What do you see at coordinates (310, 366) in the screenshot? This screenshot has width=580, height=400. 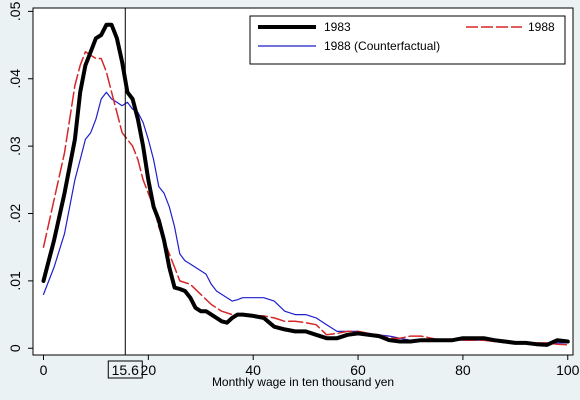 I see `x-axis: 0 20 40 60 80 100` at bounding box center [310, 366].